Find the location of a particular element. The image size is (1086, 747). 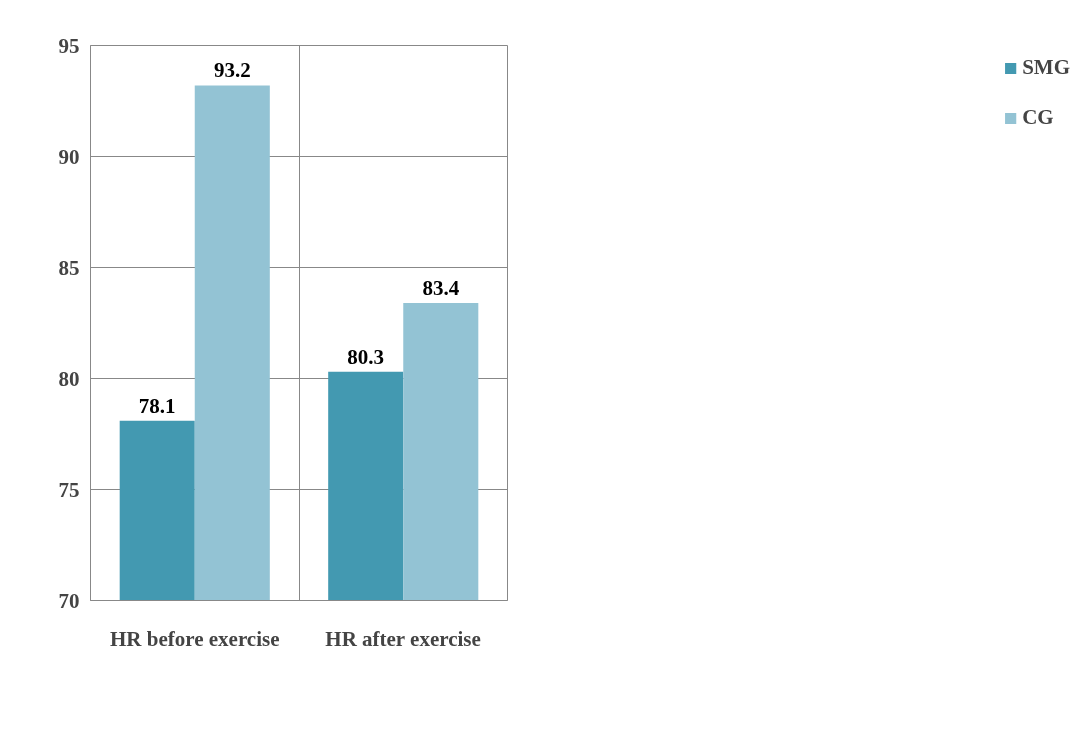

y-tick-label: 90 is located at coordinates (69, 156).